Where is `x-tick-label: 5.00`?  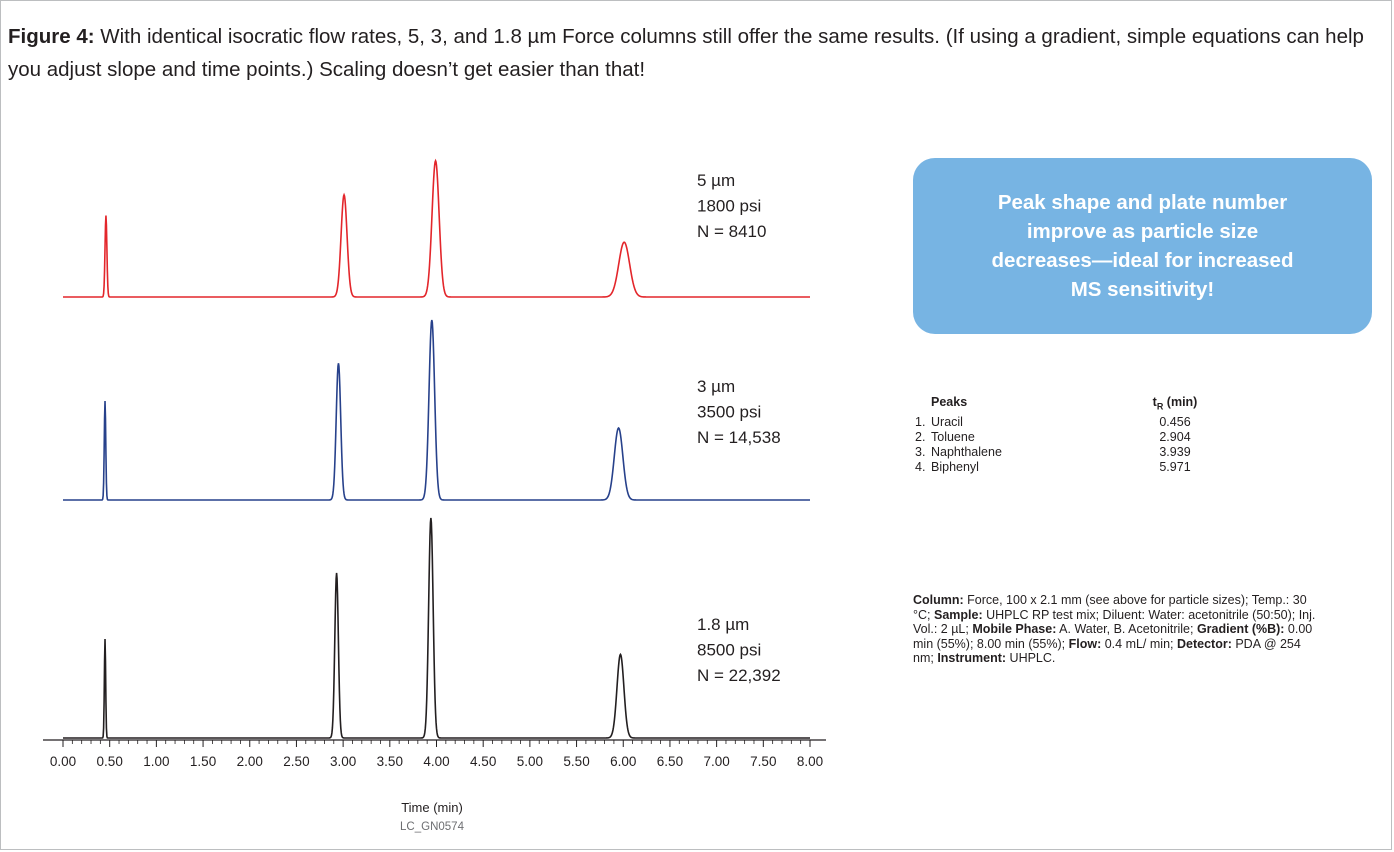 x-tick-label: 5.00 is located at coordinates (530, 761).